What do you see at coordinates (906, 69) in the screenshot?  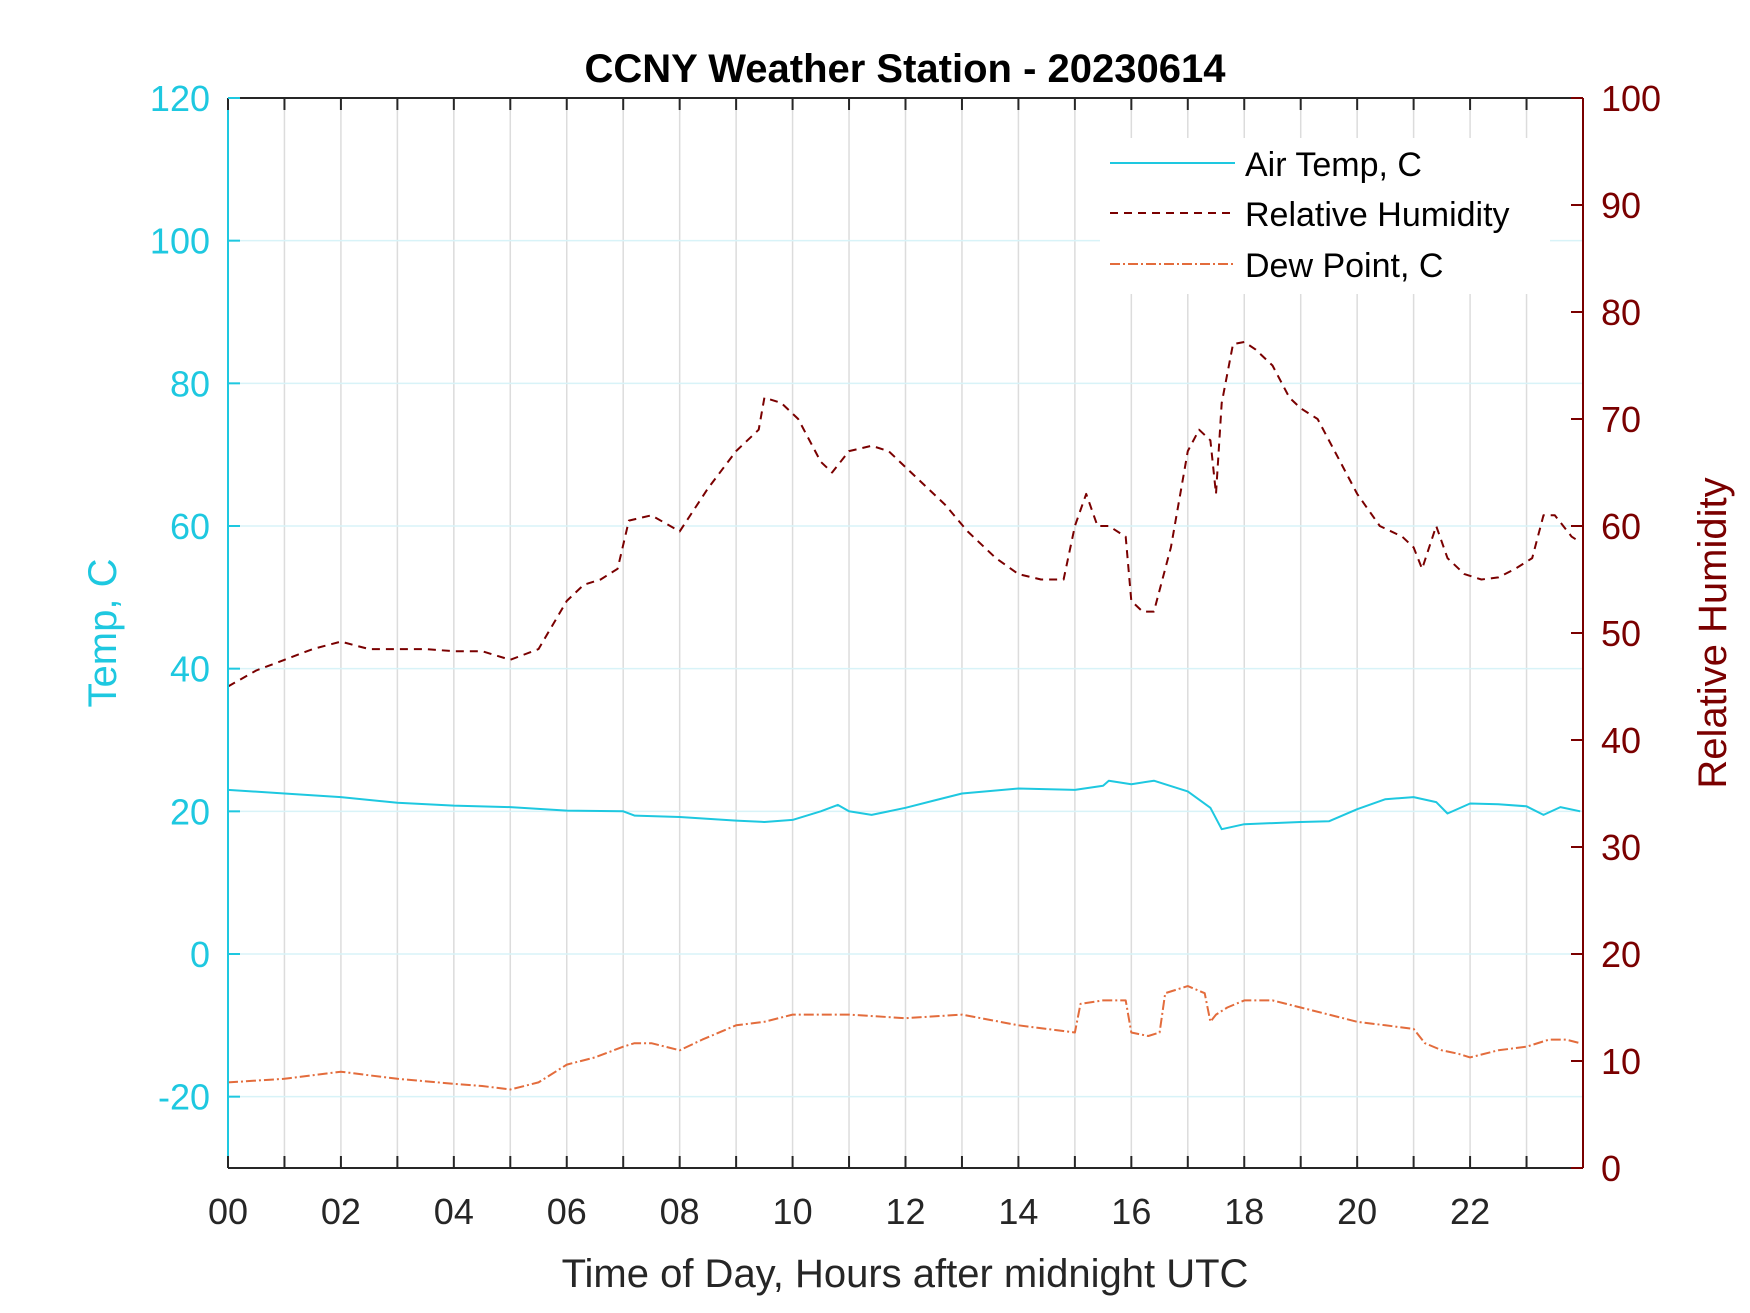 I see `chart-title: CCNY Weather Station - 20230614` at bounding box center [906, 69].